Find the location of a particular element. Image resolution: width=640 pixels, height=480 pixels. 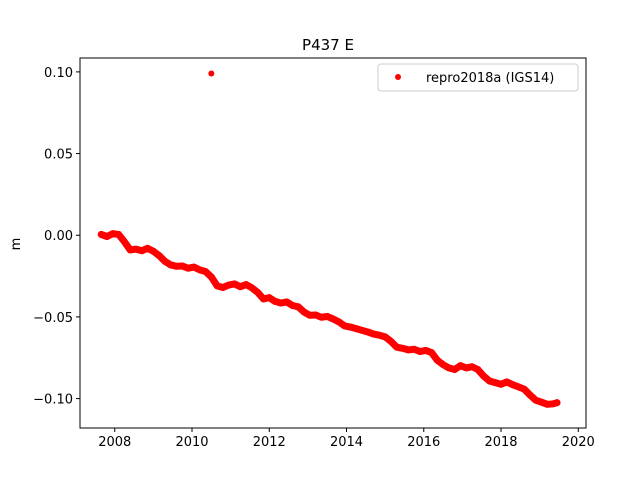

legend-box is located at coordinates (478, 77).